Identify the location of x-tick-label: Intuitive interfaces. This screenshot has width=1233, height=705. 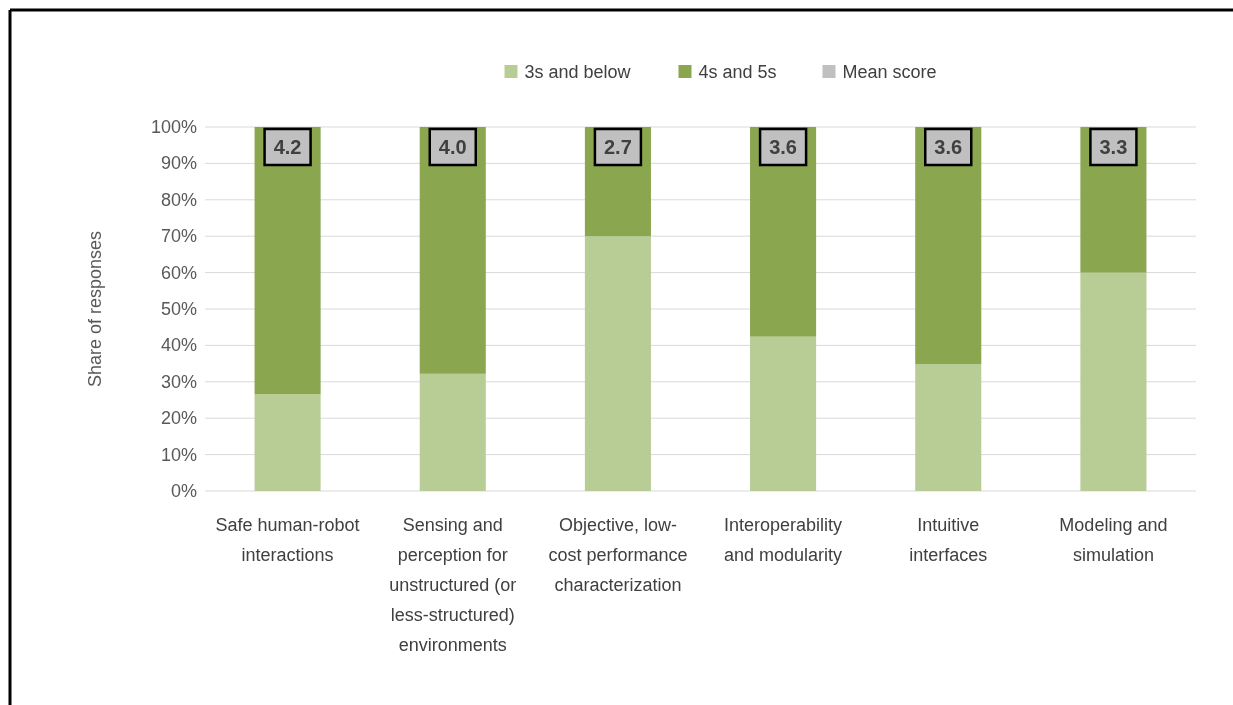
(948, 540).